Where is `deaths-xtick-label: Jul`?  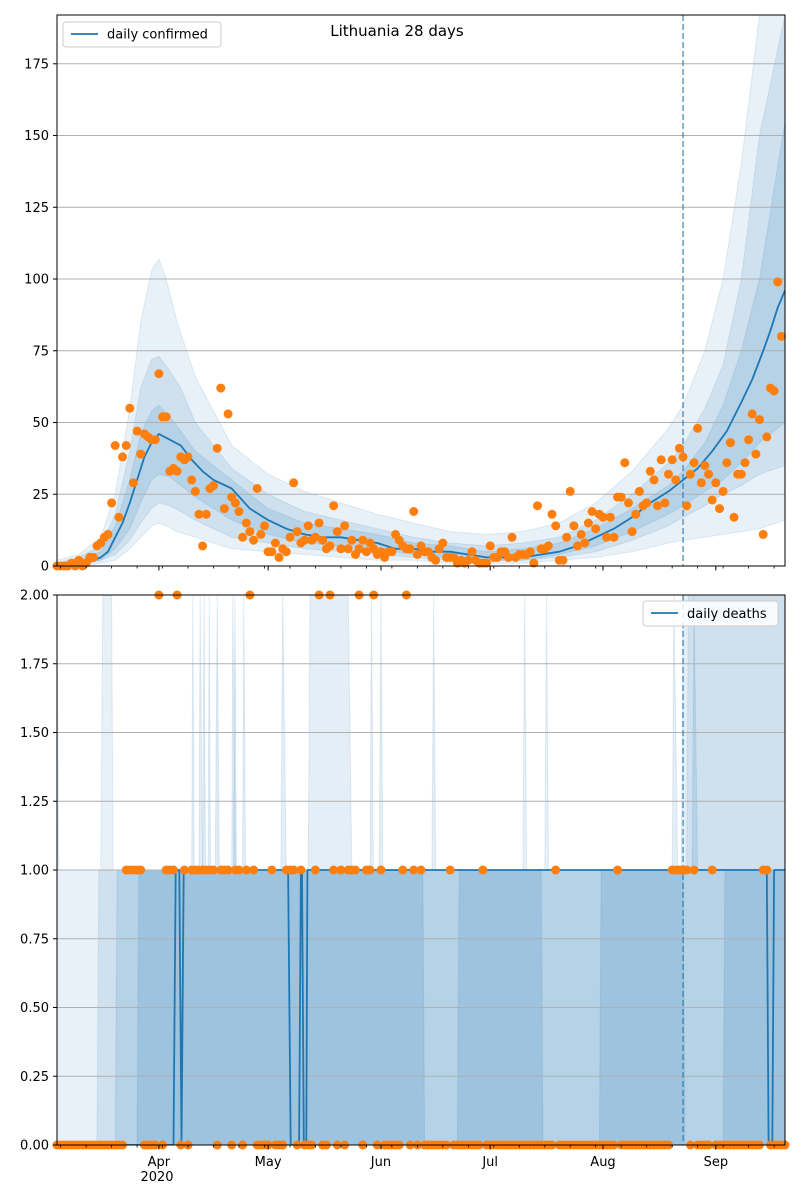 deaths-xtick-label: Jul is located at coordinates (489, 1162).